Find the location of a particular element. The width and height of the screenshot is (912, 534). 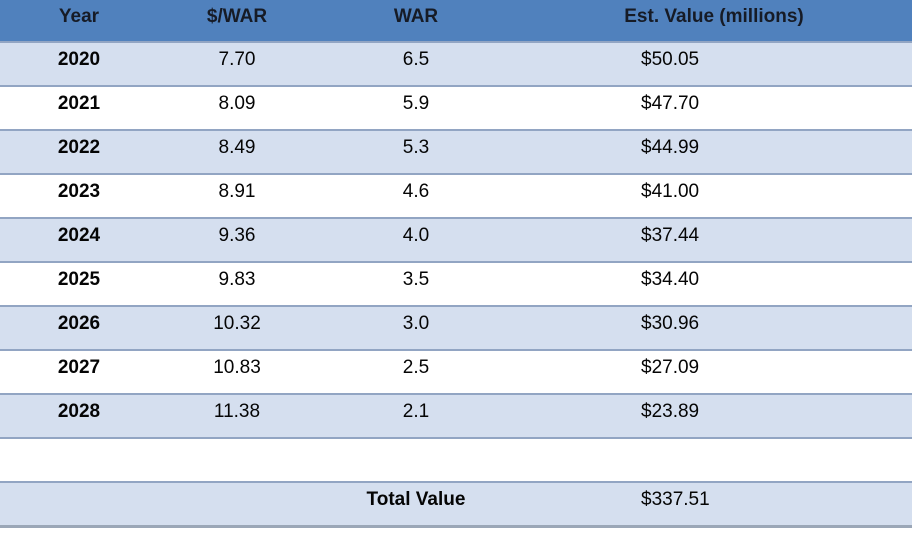

year-cell: 2024 is located at coordinates (79, 235).